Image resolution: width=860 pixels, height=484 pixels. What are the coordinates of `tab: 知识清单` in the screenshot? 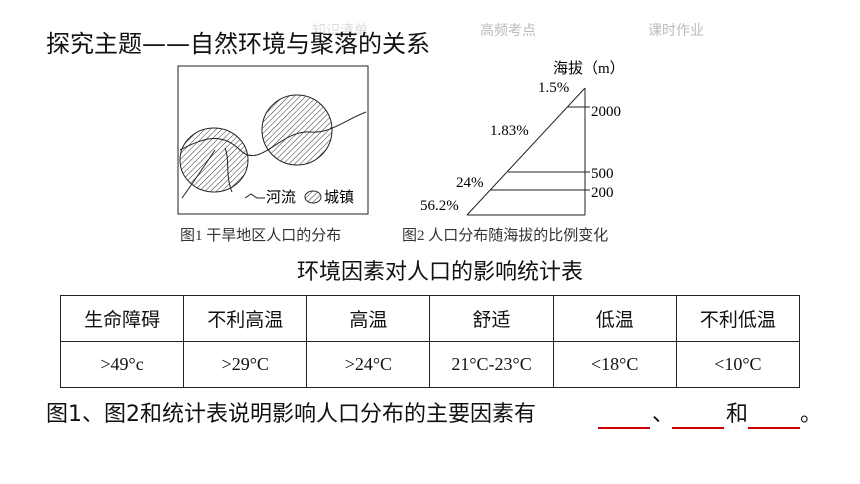 It's located at (340, 31).